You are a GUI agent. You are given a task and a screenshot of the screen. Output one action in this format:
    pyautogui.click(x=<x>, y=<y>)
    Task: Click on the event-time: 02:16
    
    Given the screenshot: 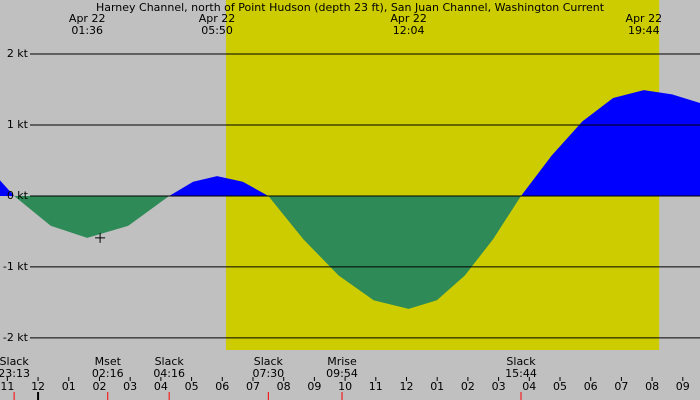 What is the action you would take?
    pyautogui.click(x=108, y=373)
    